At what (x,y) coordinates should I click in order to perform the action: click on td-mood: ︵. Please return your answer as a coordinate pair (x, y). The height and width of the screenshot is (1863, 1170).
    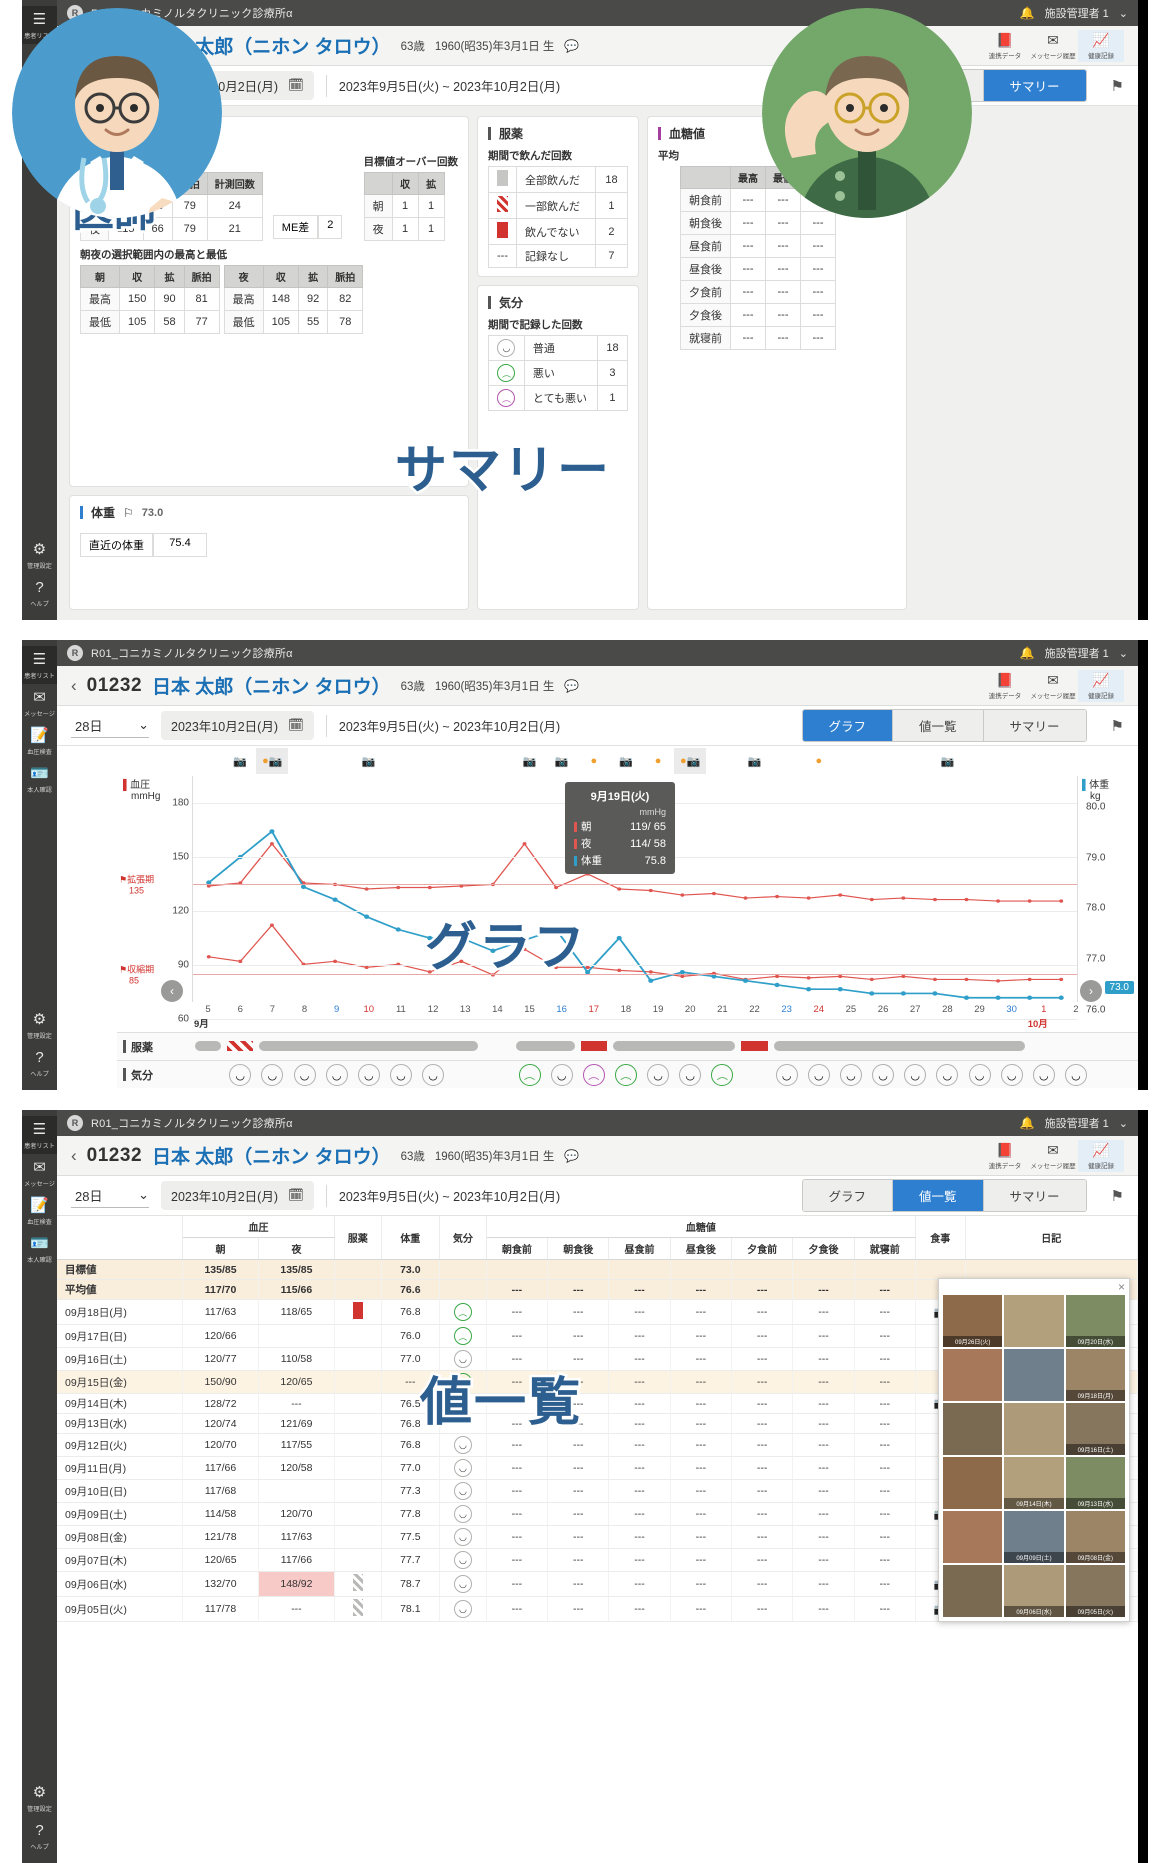
    Looking at the image, I should click on (463, 1382).